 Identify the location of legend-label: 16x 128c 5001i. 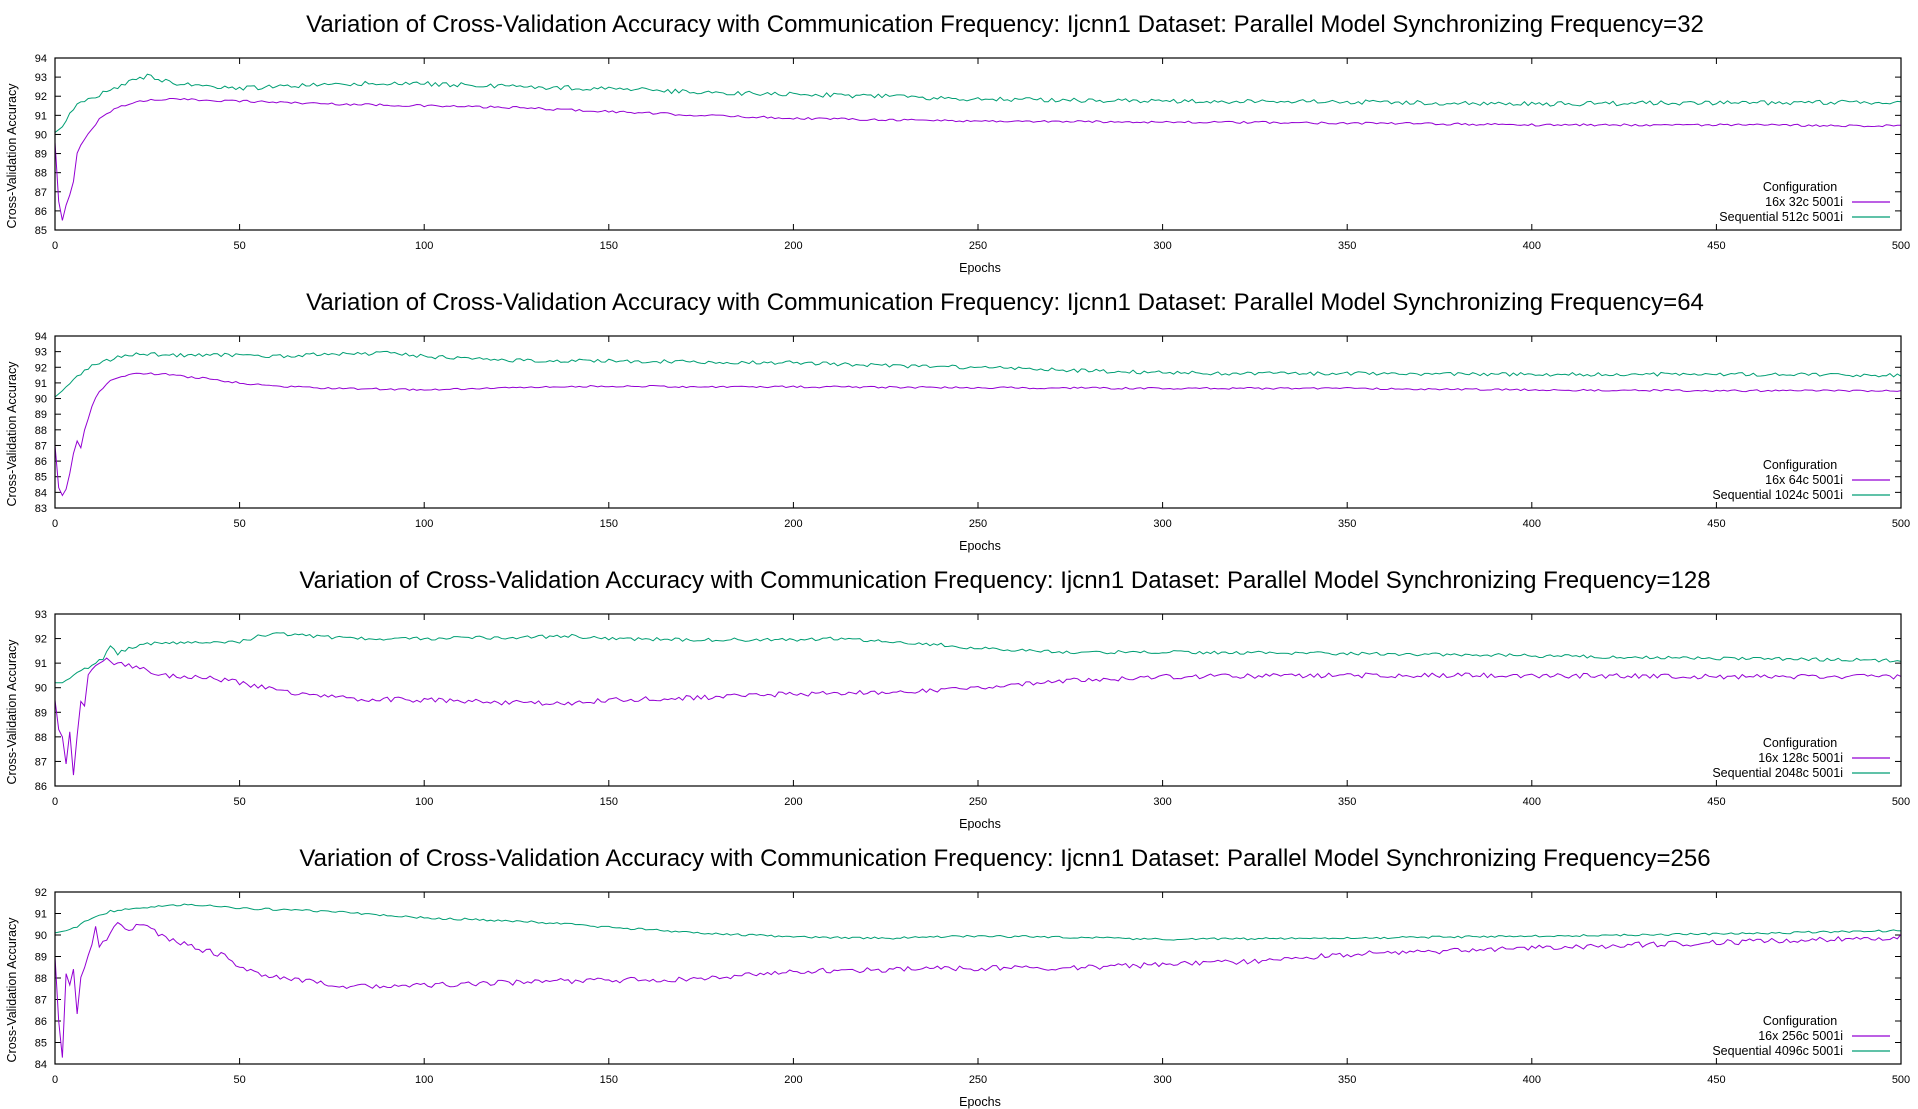
(1800, 758).